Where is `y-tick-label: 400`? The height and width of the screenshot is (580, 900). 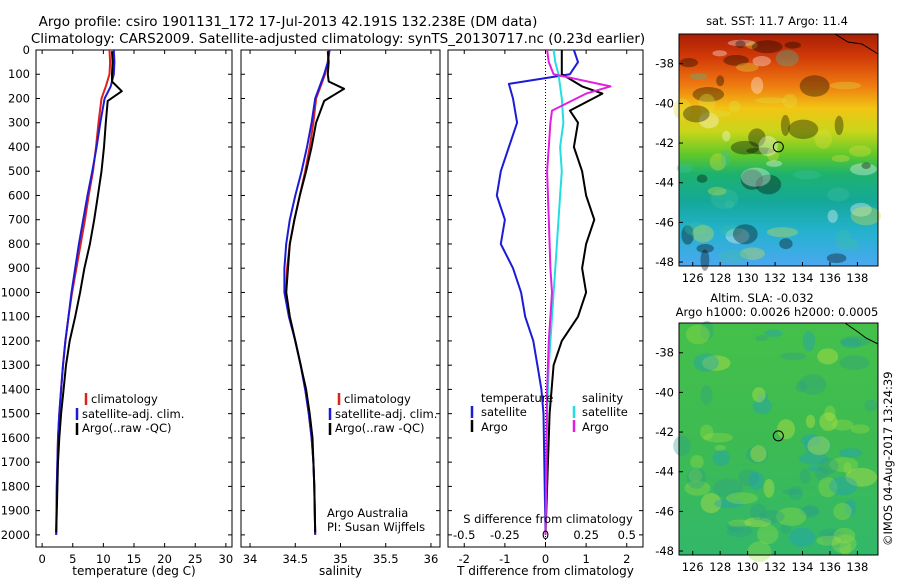 y-tick-label: 400 is located at coordinates (19, 147).